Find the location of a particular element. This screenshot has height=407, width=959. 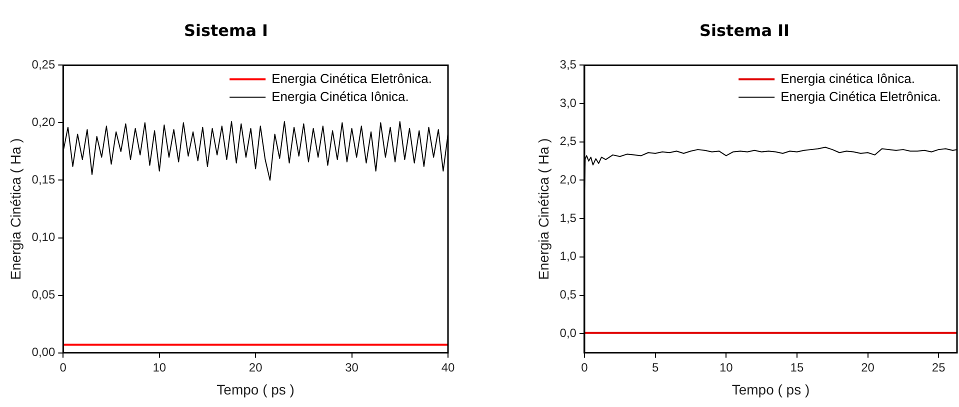

y-tick-label: 2,0 is located at coordinates (568, 179).